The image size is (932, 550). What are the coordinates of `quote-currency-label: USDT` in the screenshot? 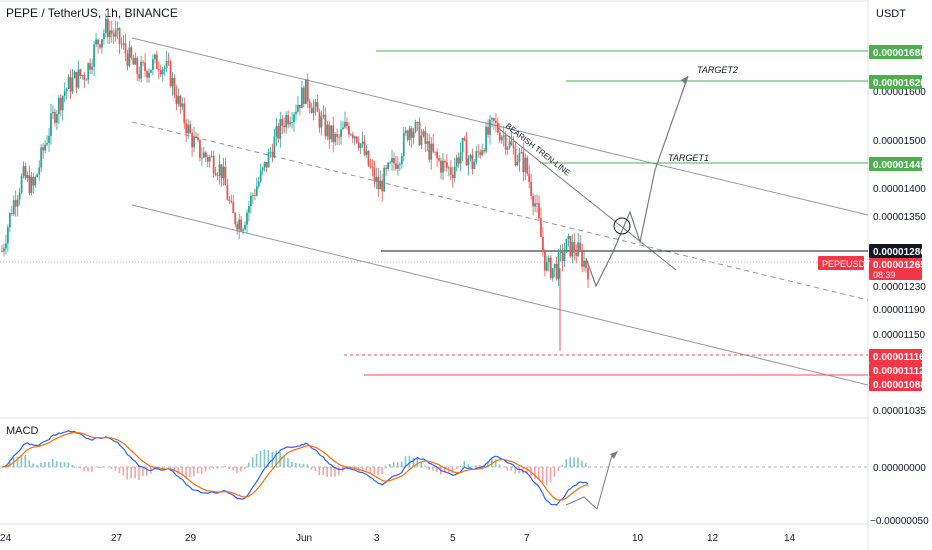 It's located at (891, 14).